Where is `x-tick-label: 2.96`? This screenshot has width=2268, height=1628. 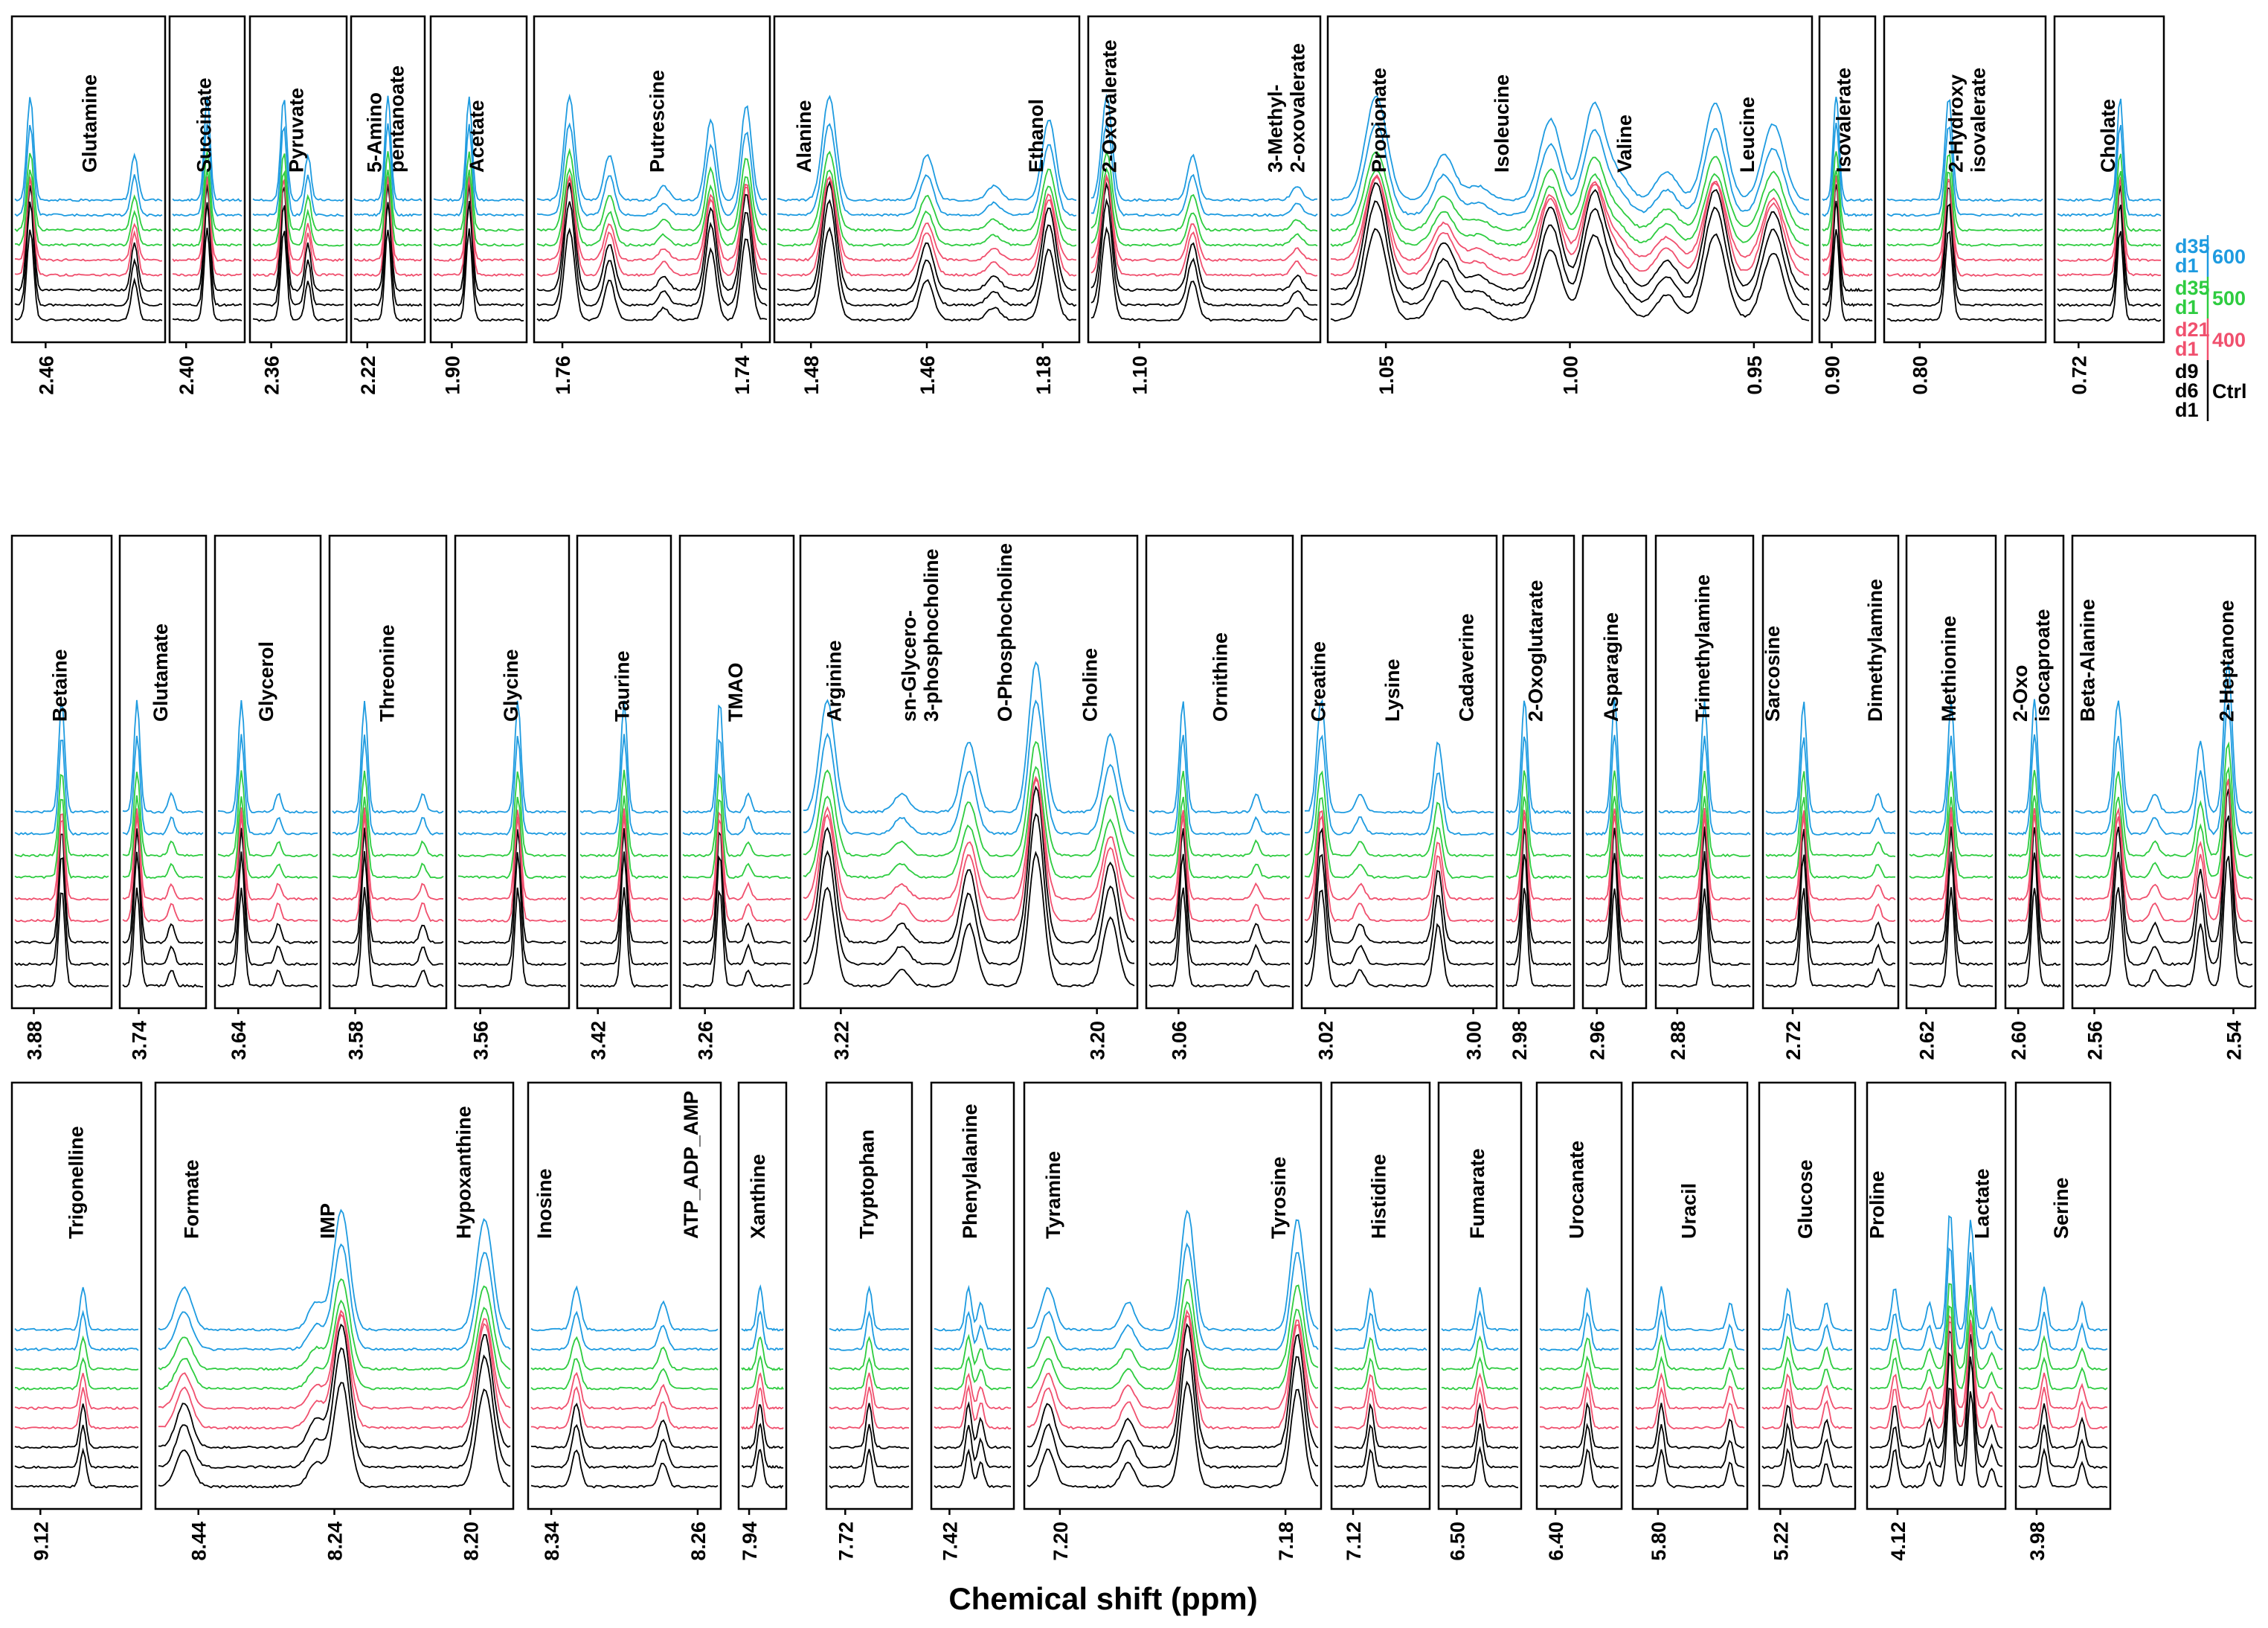 x-tick-label: 2.96 is located at coordinates (1598, 1040).